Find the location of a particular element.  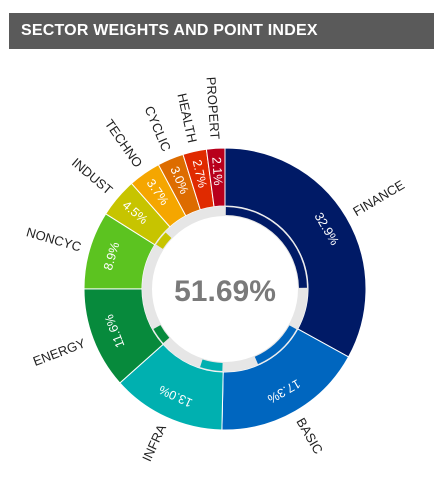

slice-name-label-noncyc: NONCYC is located at coordinates (54, 239).